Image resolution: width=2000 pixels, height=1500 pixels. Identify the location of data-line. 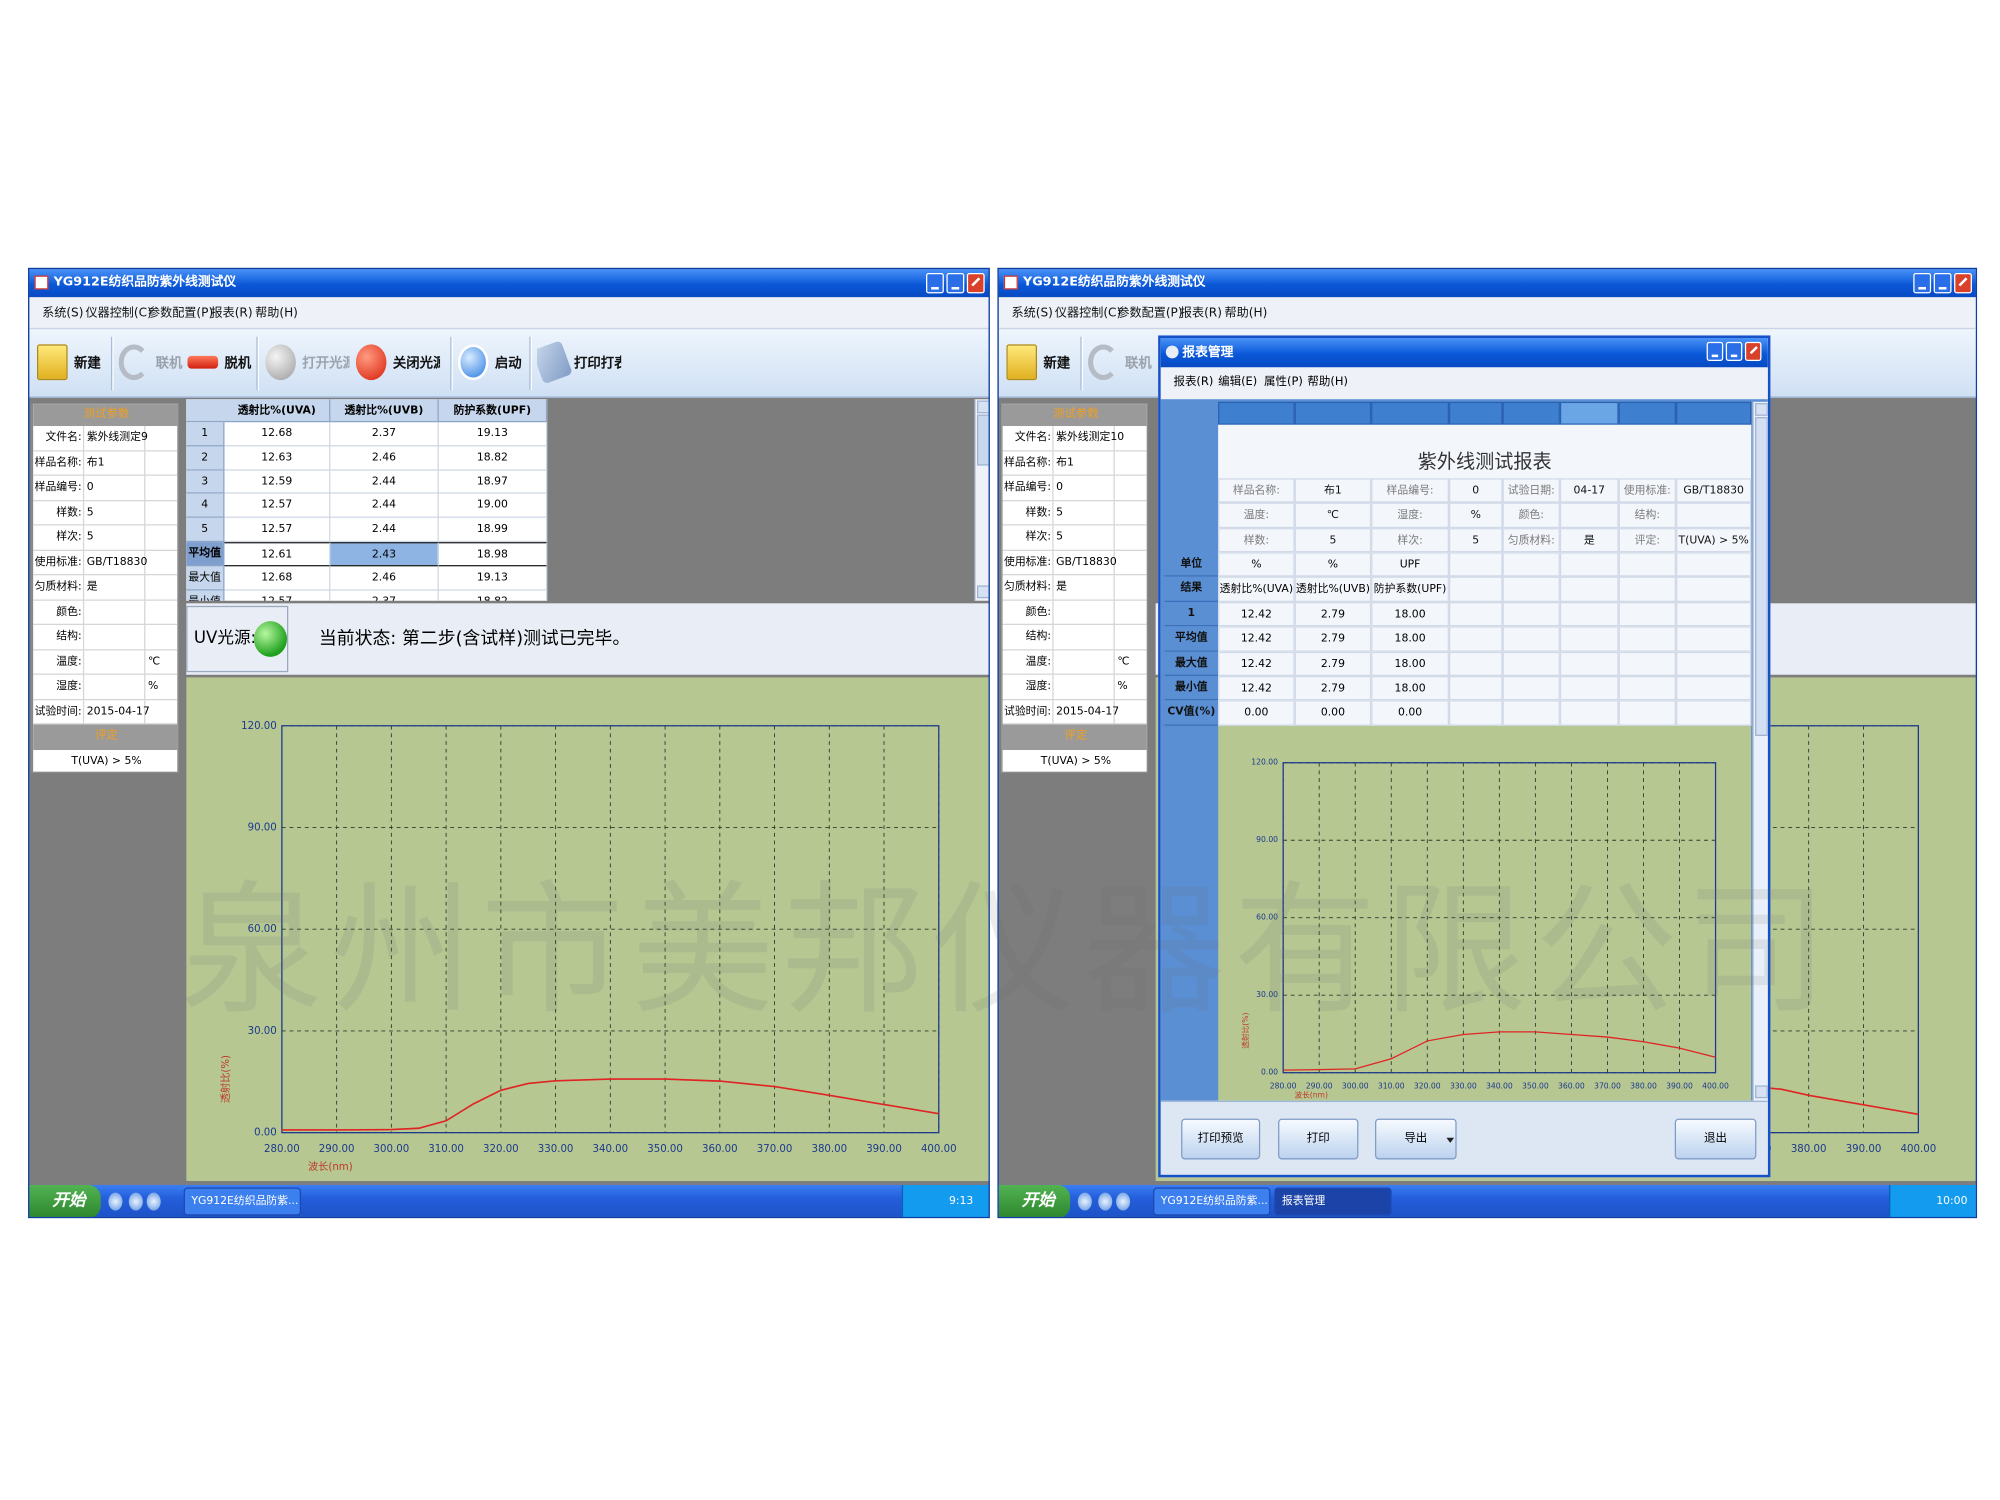
(1499, 1051).